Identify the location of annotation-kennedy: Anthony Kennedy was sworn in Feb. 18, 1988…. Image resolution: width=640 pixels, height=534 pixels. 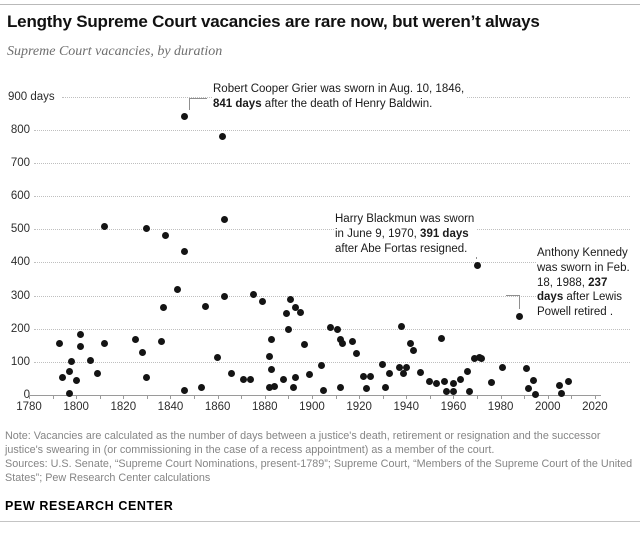
(584, 283).